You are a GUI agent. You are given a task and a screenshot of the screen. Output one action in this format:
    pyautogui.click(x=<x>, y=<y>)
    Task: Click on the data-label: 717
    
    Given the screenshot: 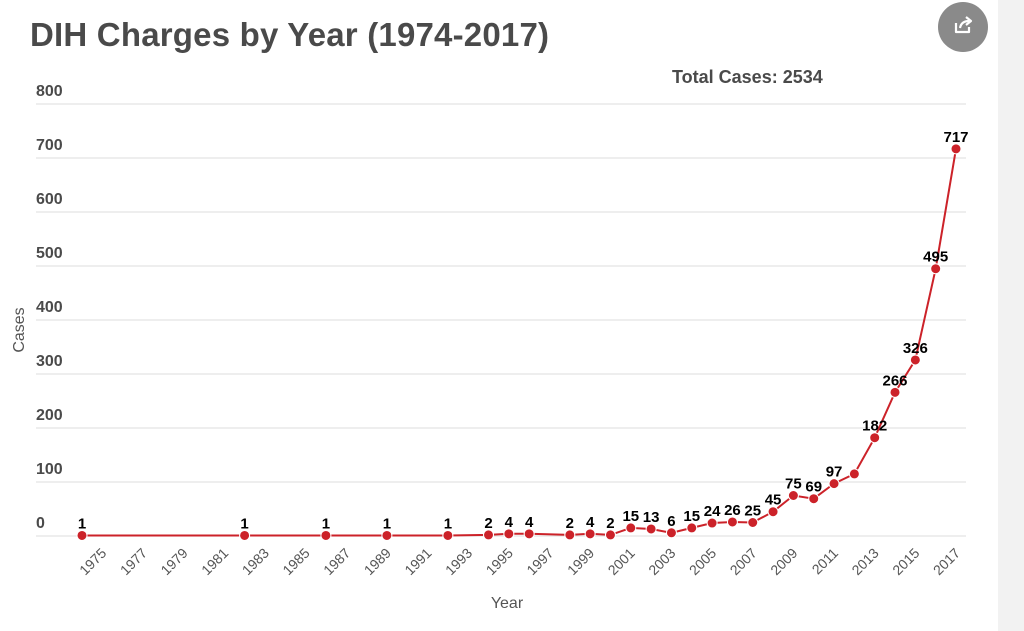 What is the action you would take?
    pyautogui.click(x=955, y=137)
    